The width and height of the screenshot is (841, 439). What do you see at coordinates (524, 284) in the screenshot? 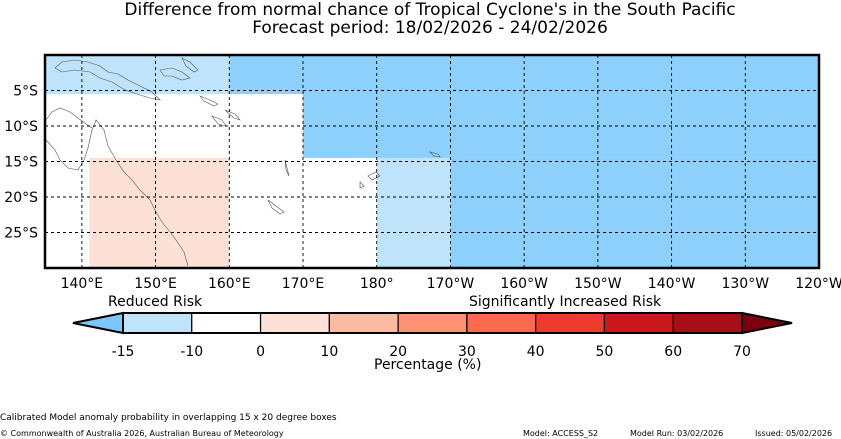
I see `lon-tick-label: 160°W` at bounding box center [524, 284].